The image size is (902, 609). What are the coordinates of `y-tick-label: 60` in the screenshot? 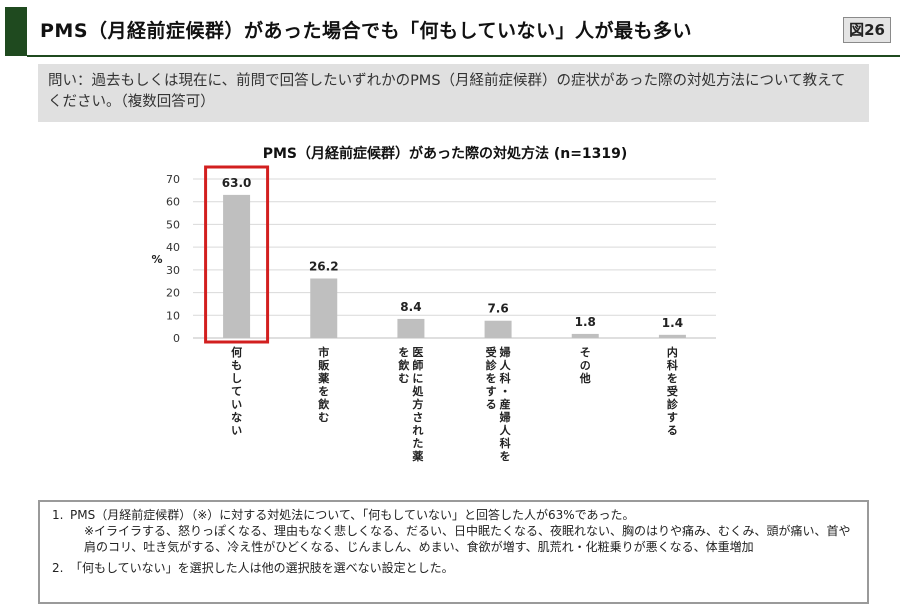 It's located at (173, 202).